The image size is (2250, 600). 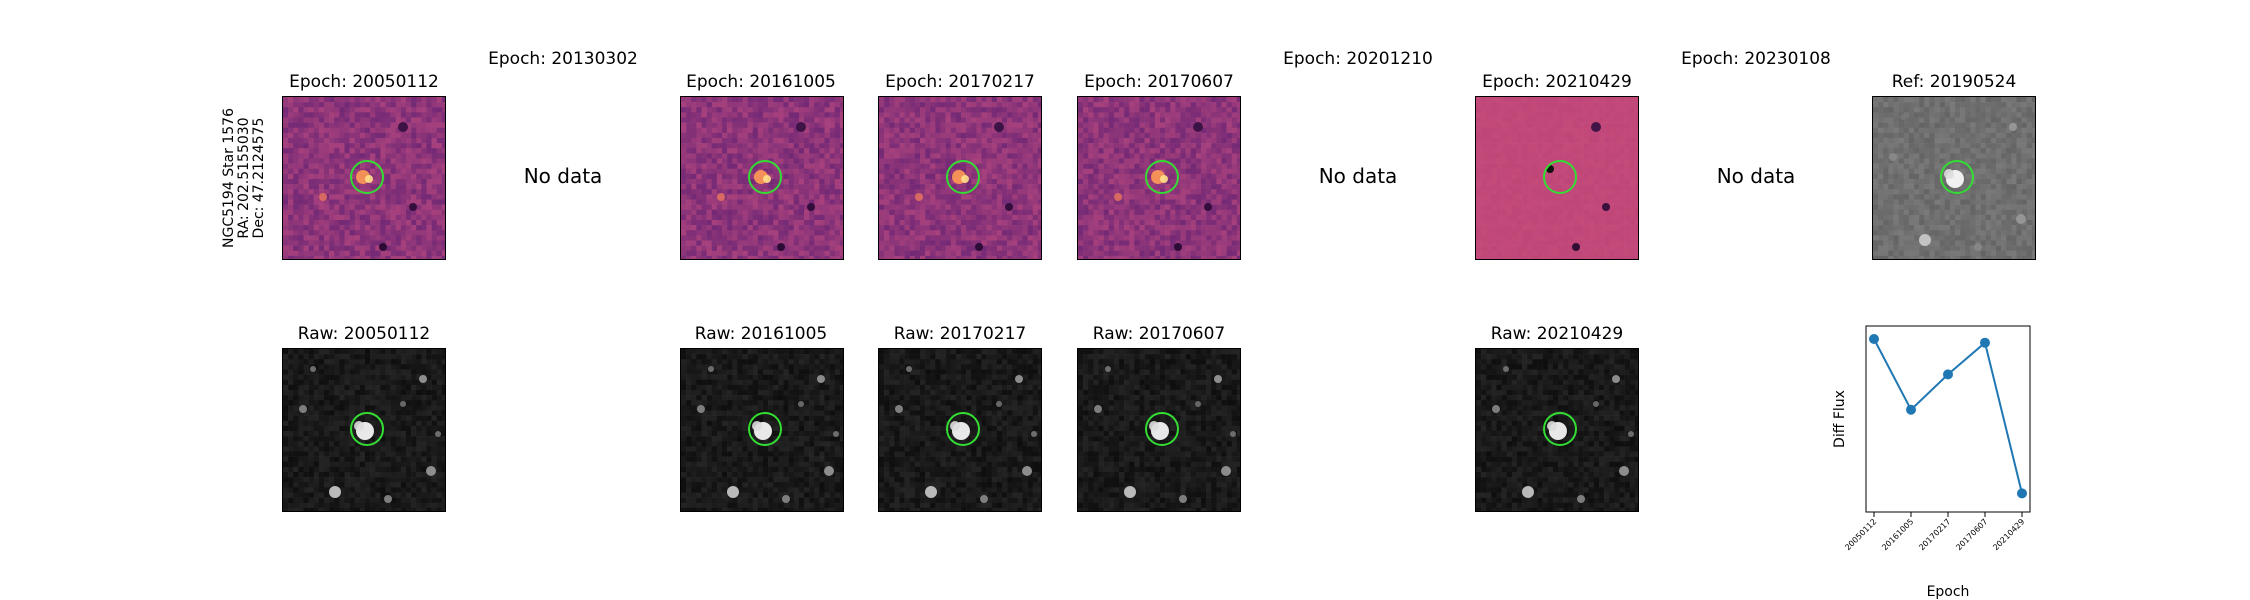 What do you see at coordinates (761, 334) in the screenshot?
I see `raw-title: Raw: 20161005` at bounding box center [761, 334].